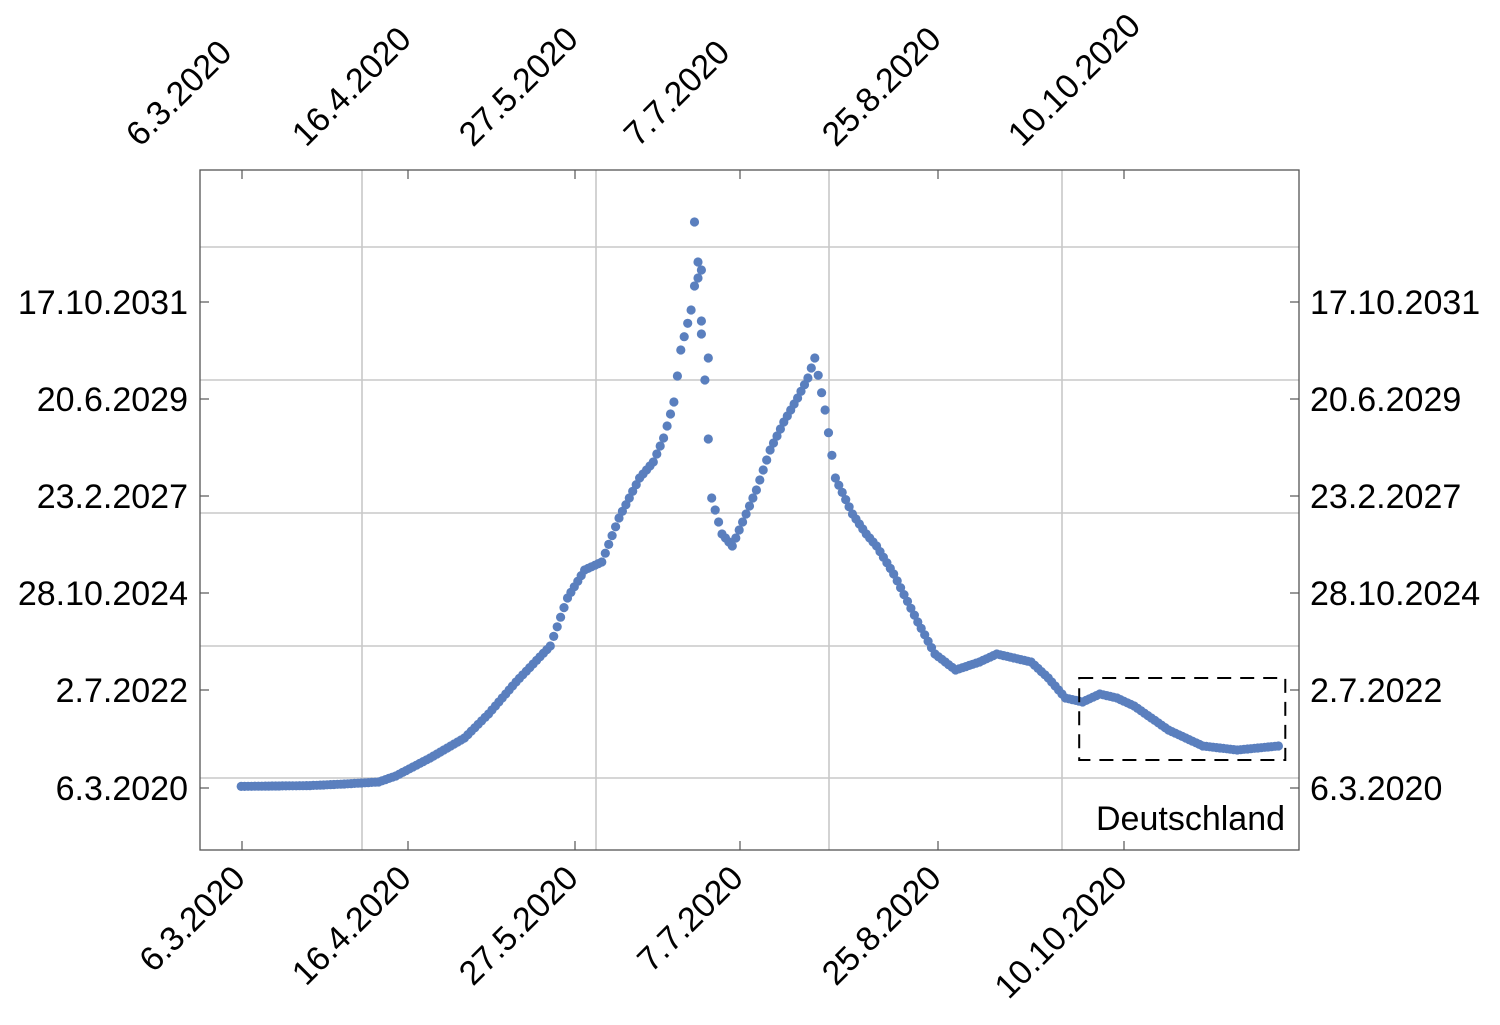 This screenshot has height=1025, width=1500. I want to click on y-tick-label: 6.3.2020, so click(122, 789).